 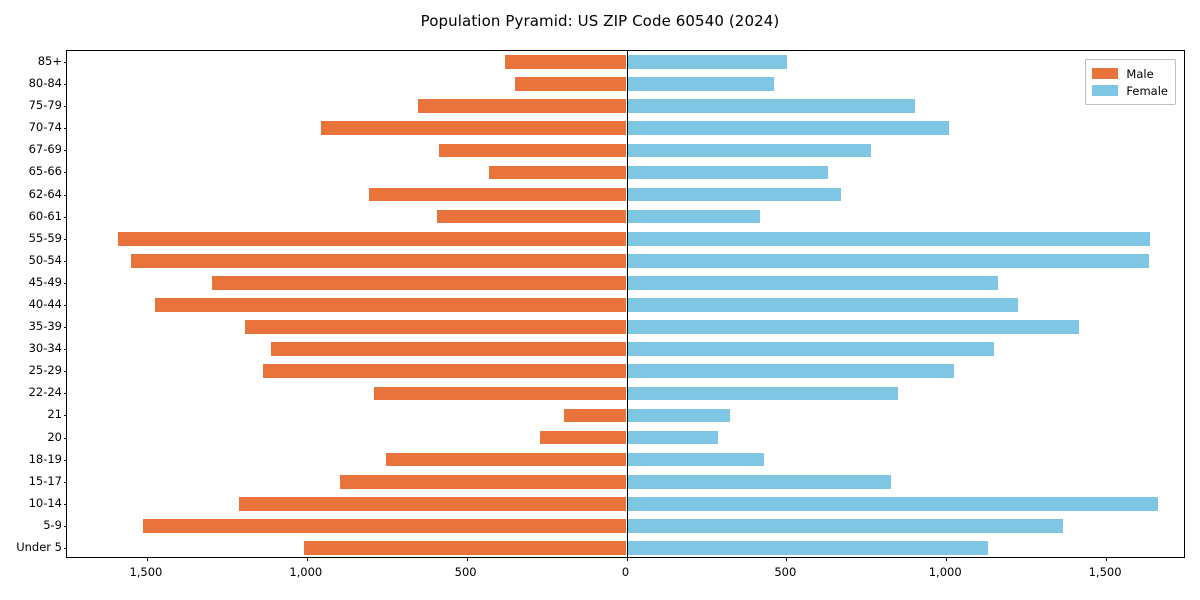 I want to click on legend-swatch-male, so click(x=1105, y=73).